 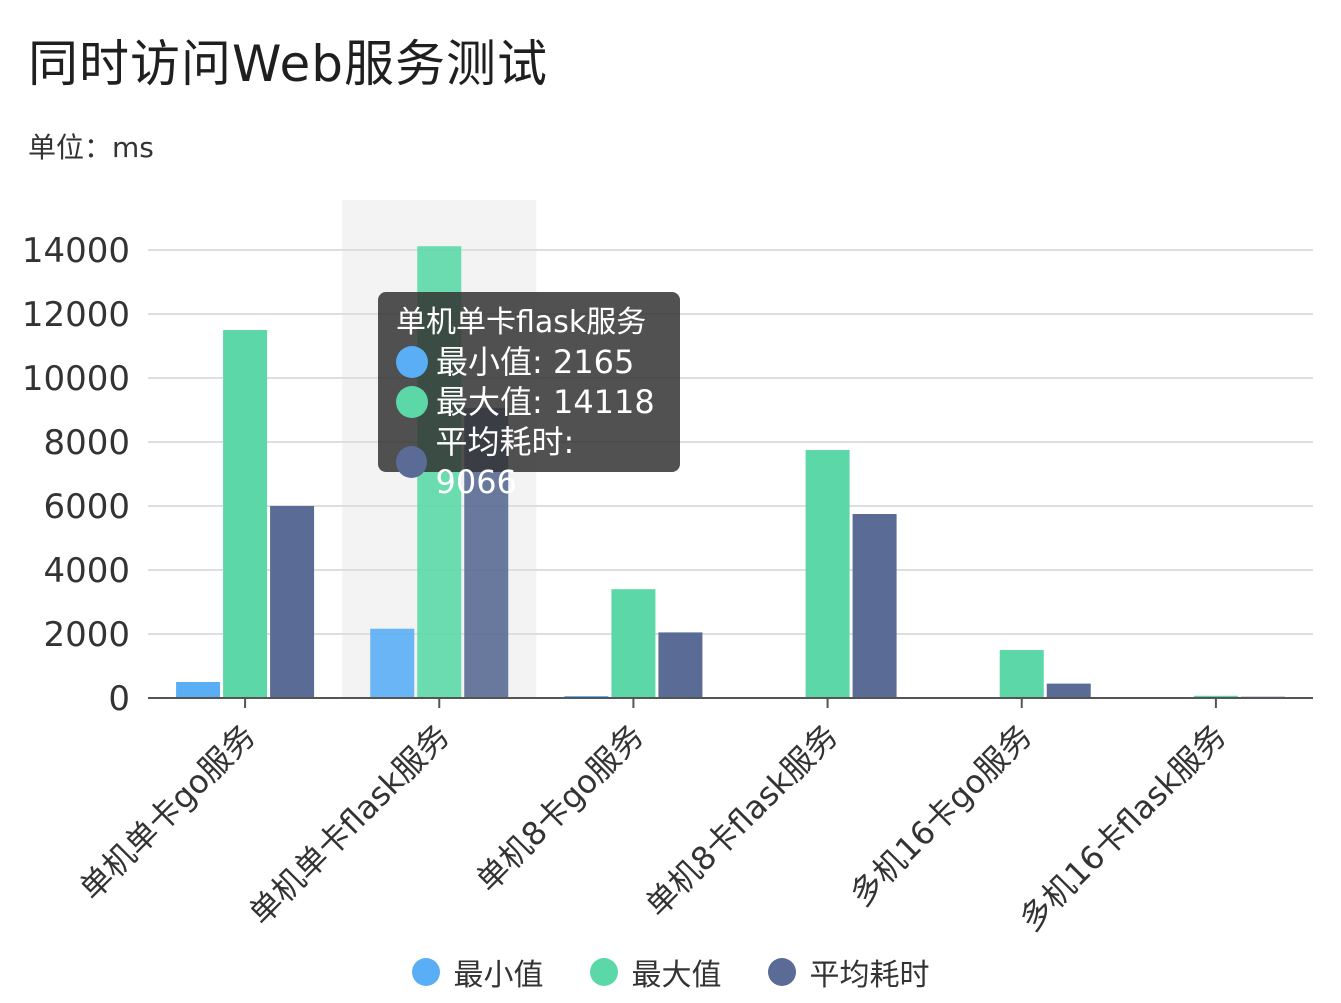 I want to click on x-tick-label: 单机单卡go服务, so click(x=167, y=812).